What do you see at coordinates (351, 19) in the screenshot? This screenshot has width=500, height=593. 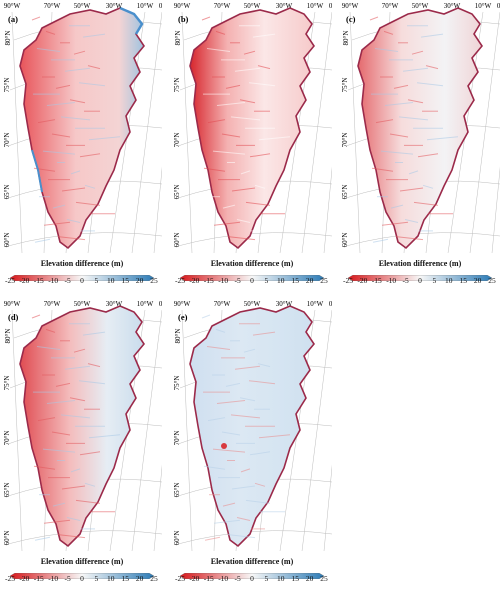 I see `panel-label: (c)` at bounding box center [351, 19].